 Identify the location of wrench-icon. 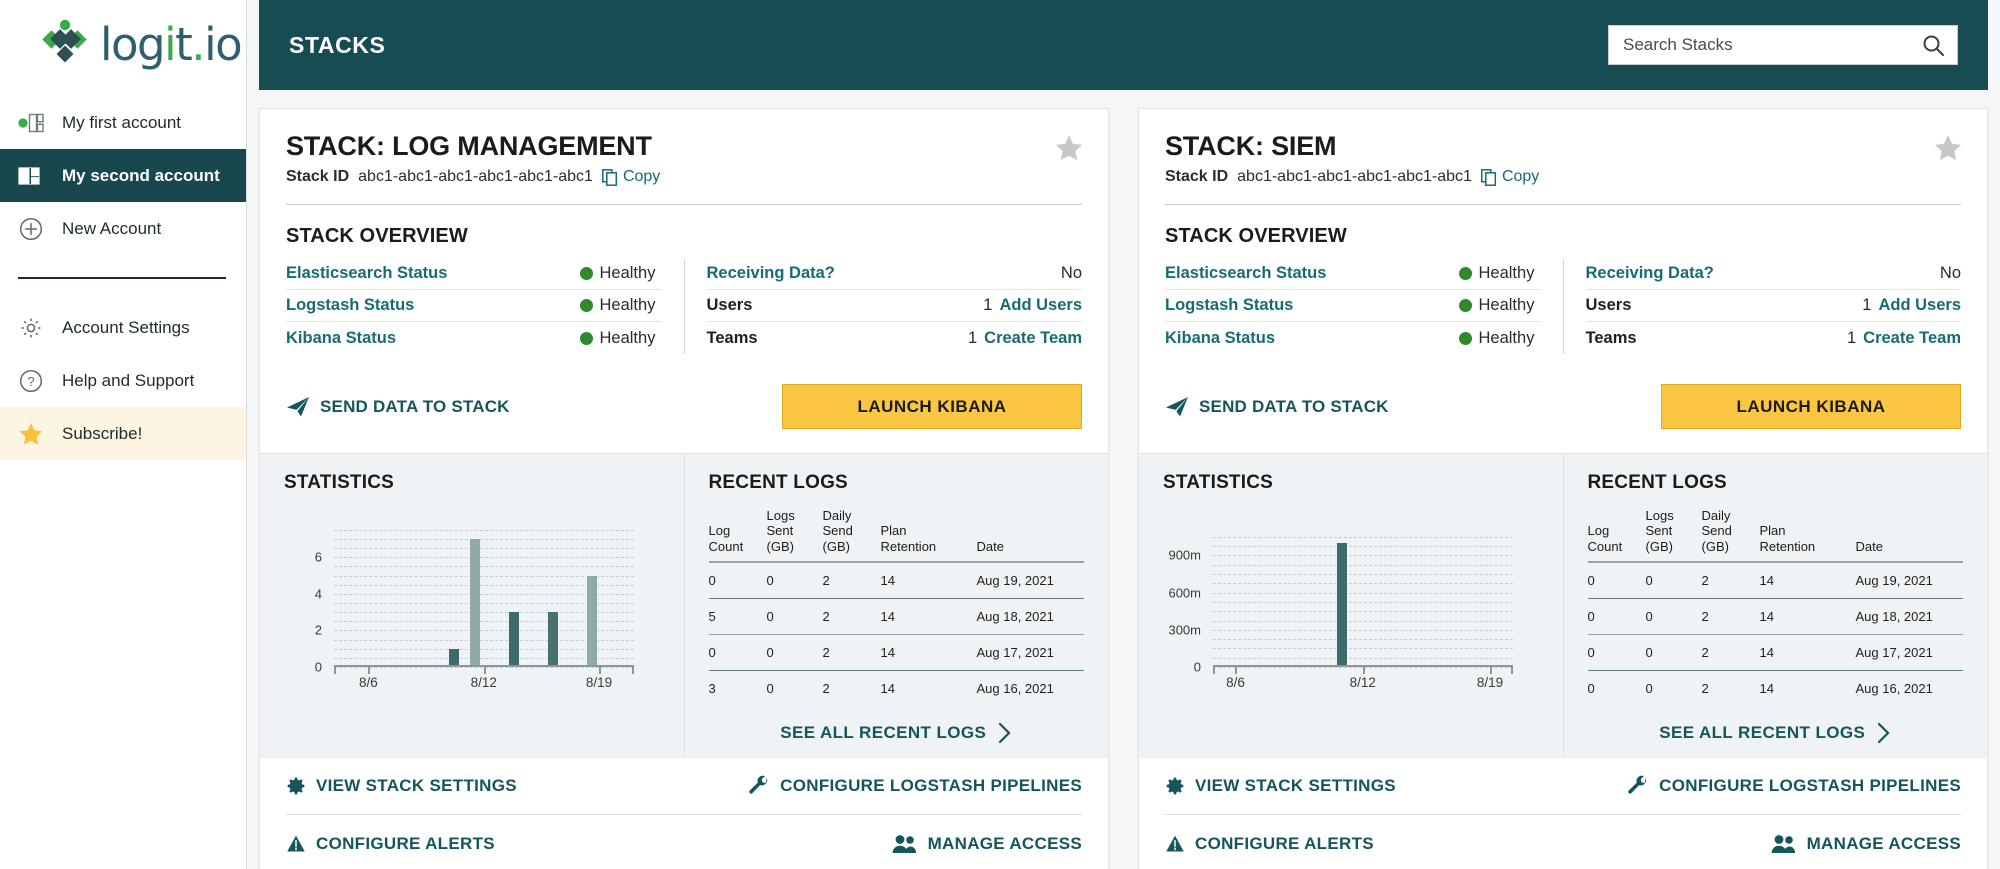
(1638, 786).